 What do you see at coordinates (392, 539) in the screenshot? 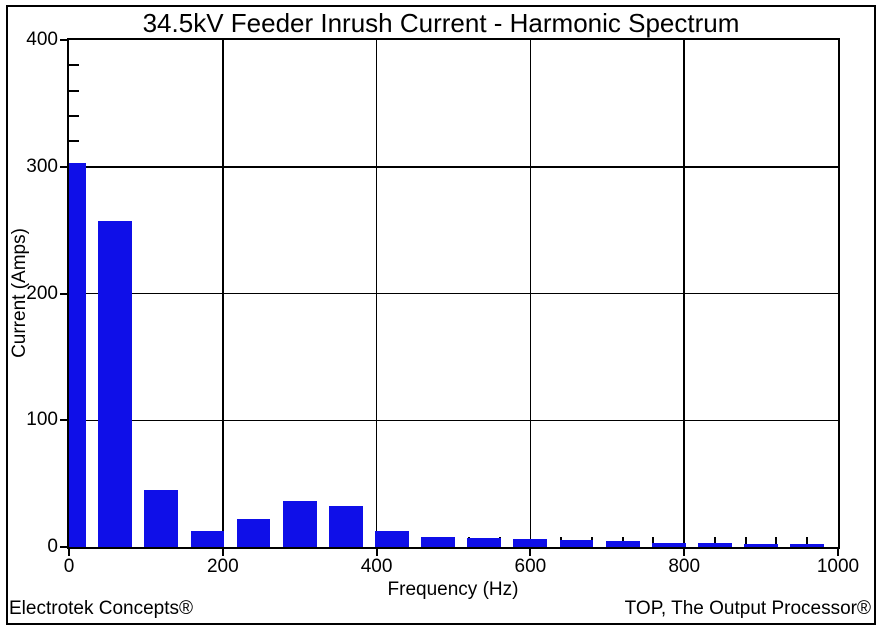
I see `bar-420hz` at bounding box center [392, 539].